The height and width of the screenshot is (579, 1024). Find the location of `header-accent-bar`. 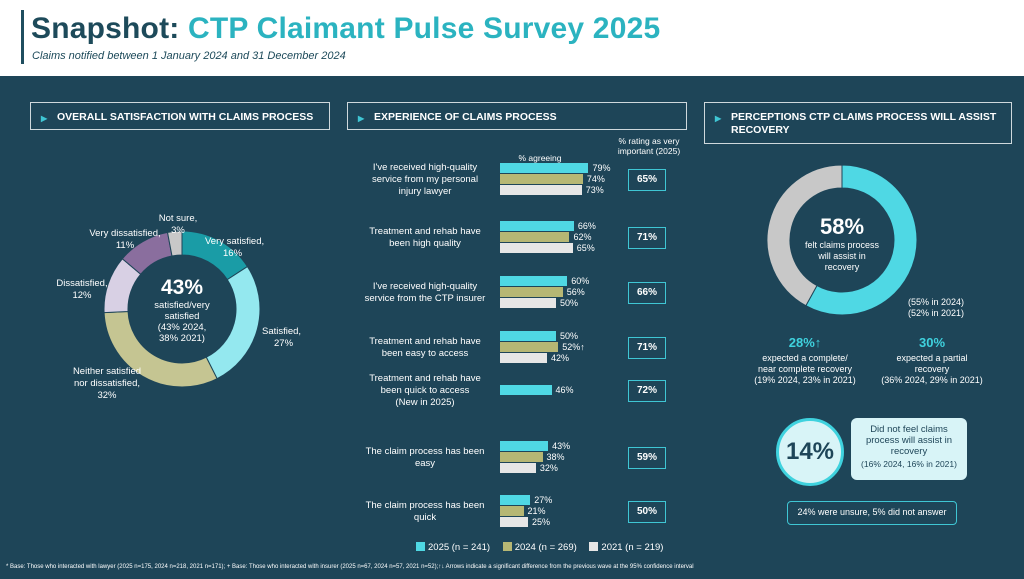

header-accent-bar is located at coordinates (22, 37).